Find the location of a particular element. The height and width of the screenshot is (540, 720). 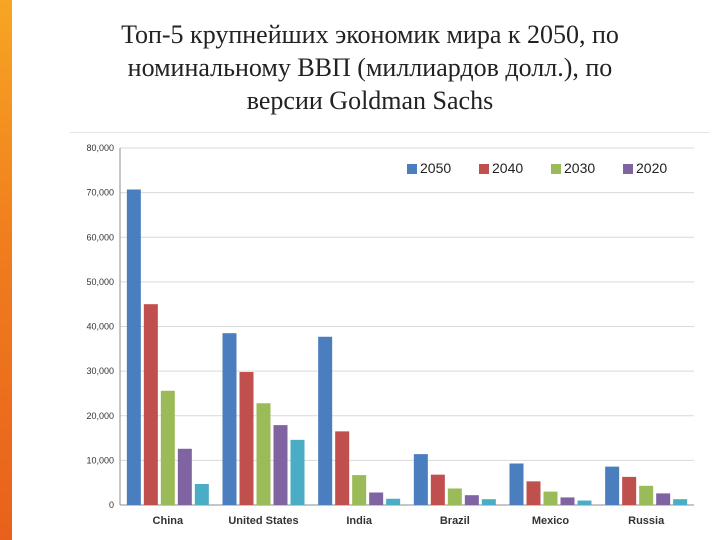

bar-series-5-mexico is located at coordinates (584, 502).